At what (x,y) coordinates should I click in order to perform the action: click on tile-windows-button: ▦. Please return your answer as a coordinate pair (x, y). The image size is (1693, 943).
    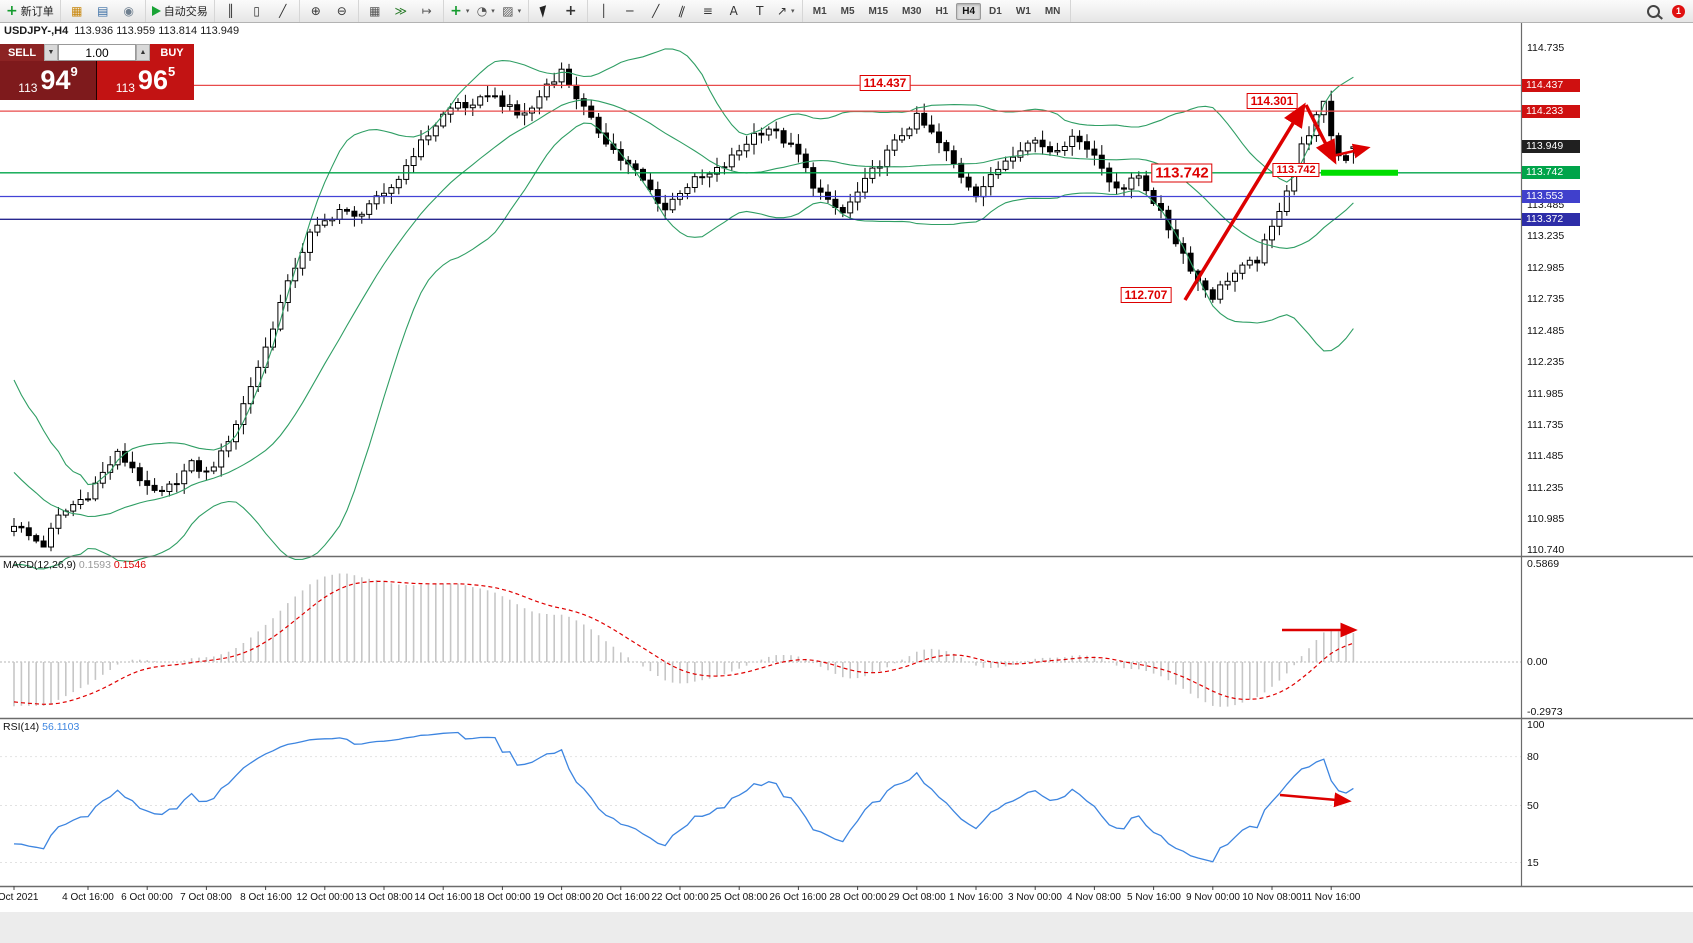
    Looking at the image, I should click on (375, 11).